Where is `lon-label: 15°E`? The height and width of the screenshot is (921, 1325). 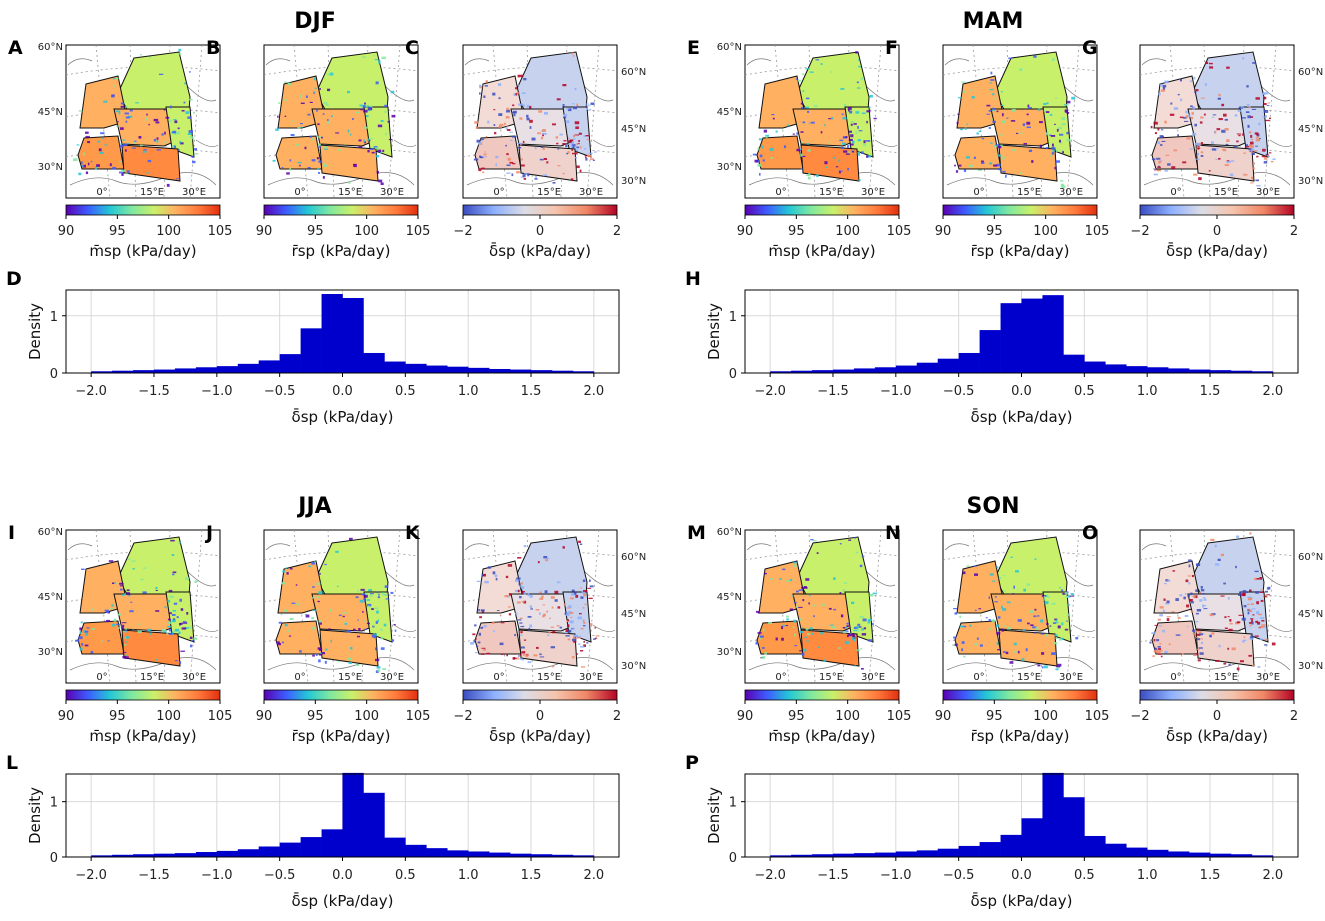
lon-label: 15°E is located at coordinates (831, 192).